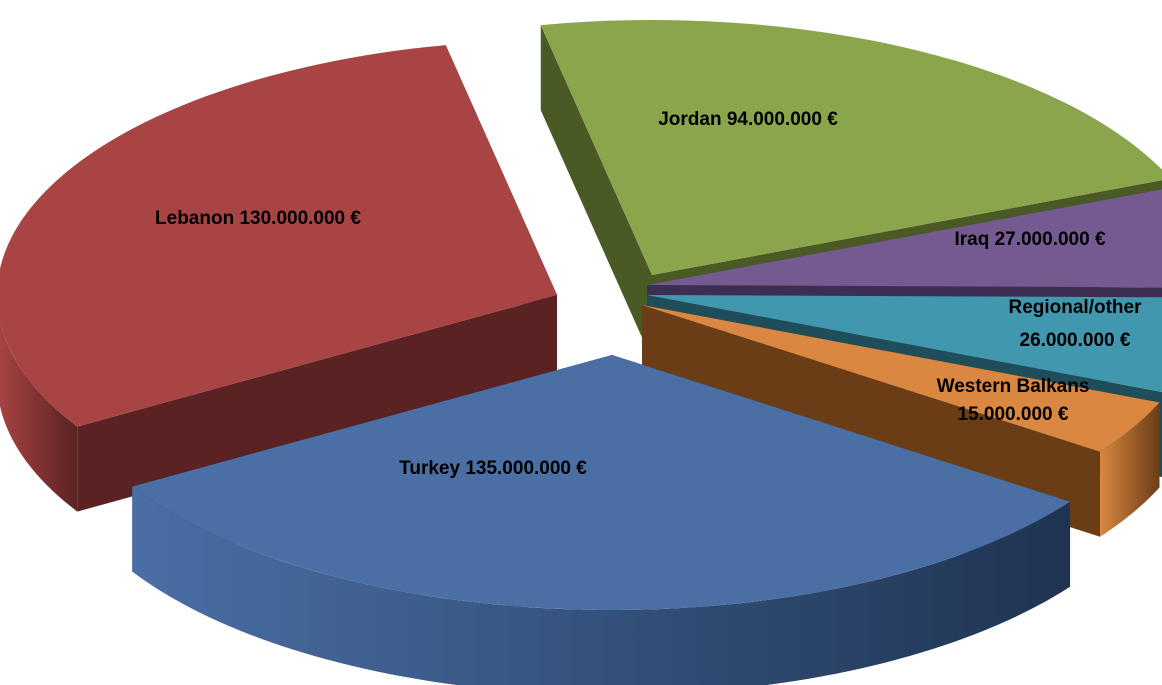  I want to click on lebanon-side, so click(39, 416).